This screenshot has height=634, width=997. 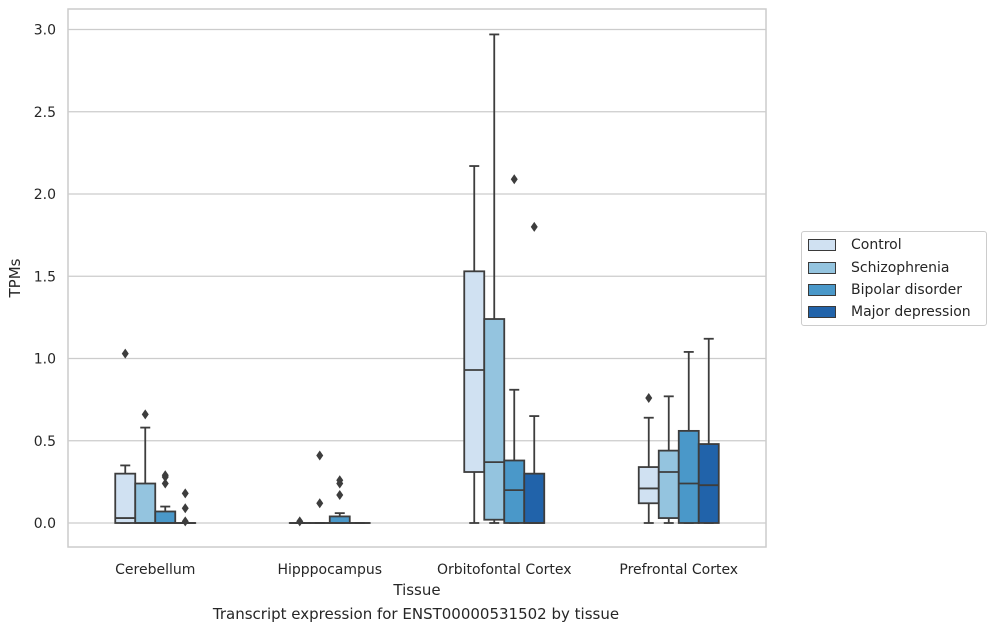 I want to click on x-tick-label: Cerebellum, so click(x=155, y=570).